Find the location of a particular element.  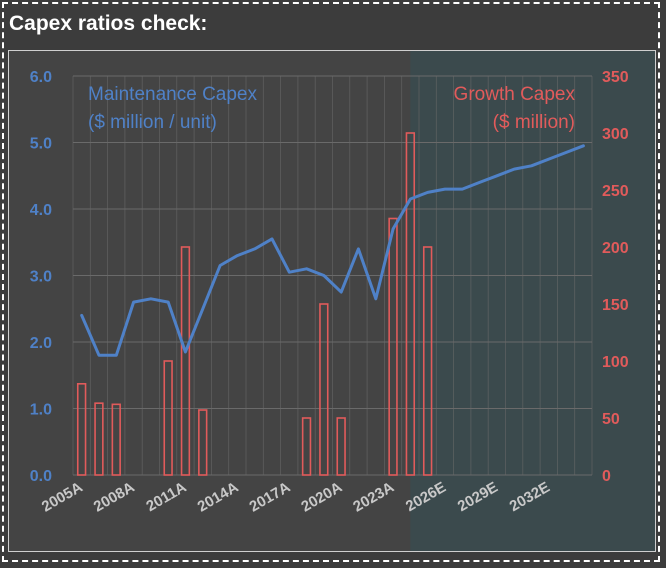

right-axis-tick-label: 200 is located at coordinates (615, 248).